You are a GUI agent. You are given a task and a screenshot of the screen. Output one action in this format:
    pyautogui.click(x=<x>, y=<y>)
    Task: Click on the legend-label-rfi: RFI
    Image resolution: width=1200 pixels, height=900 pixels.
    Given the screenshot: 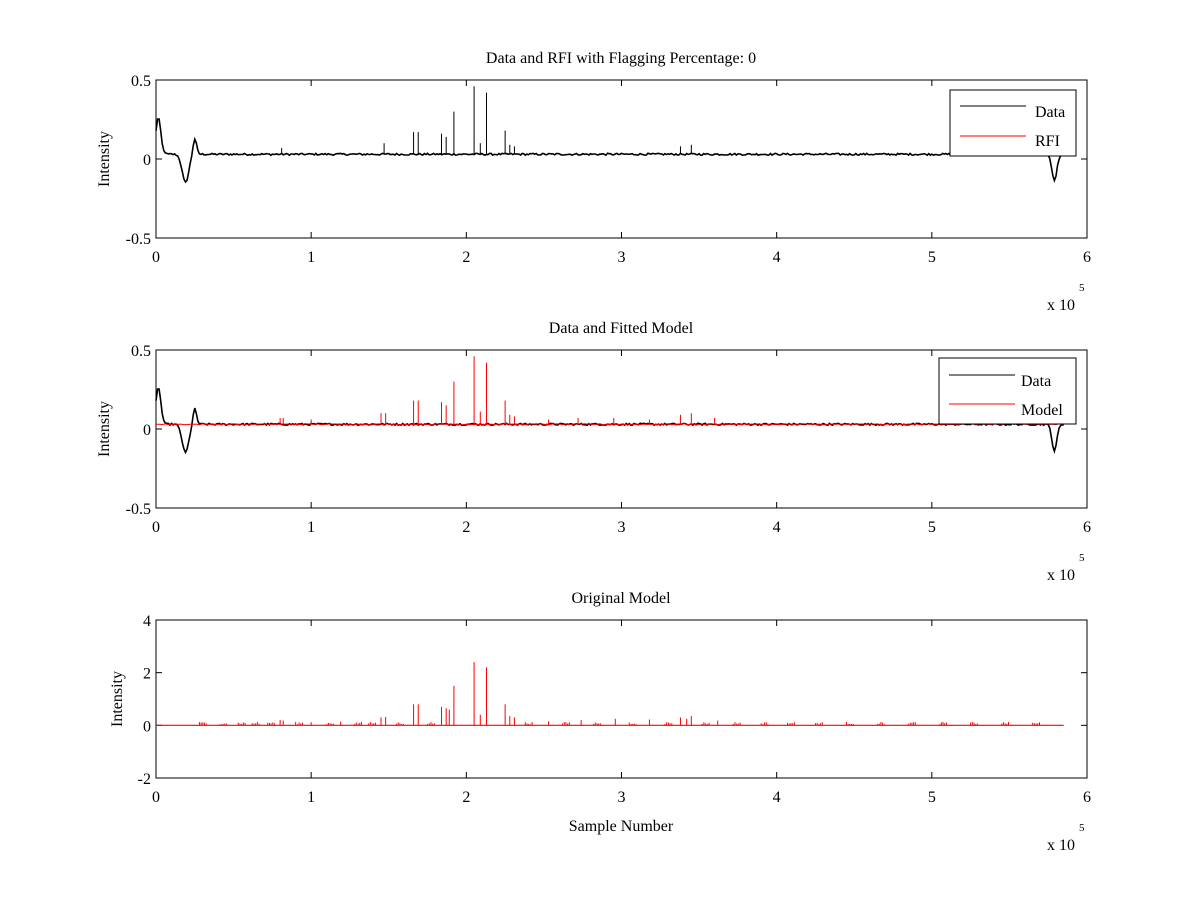 What is the action you would take?
    pyautogui.click(x=1047, y=141)
    